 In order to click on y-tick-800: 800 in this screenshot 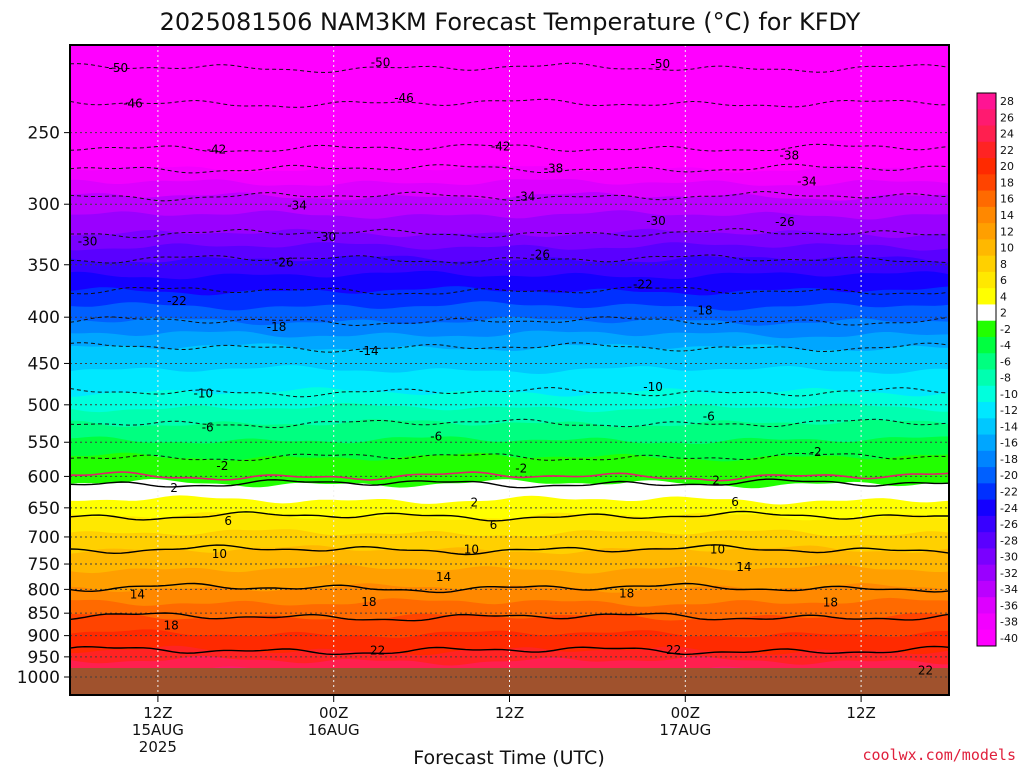, I will do `click(44, 590)`.